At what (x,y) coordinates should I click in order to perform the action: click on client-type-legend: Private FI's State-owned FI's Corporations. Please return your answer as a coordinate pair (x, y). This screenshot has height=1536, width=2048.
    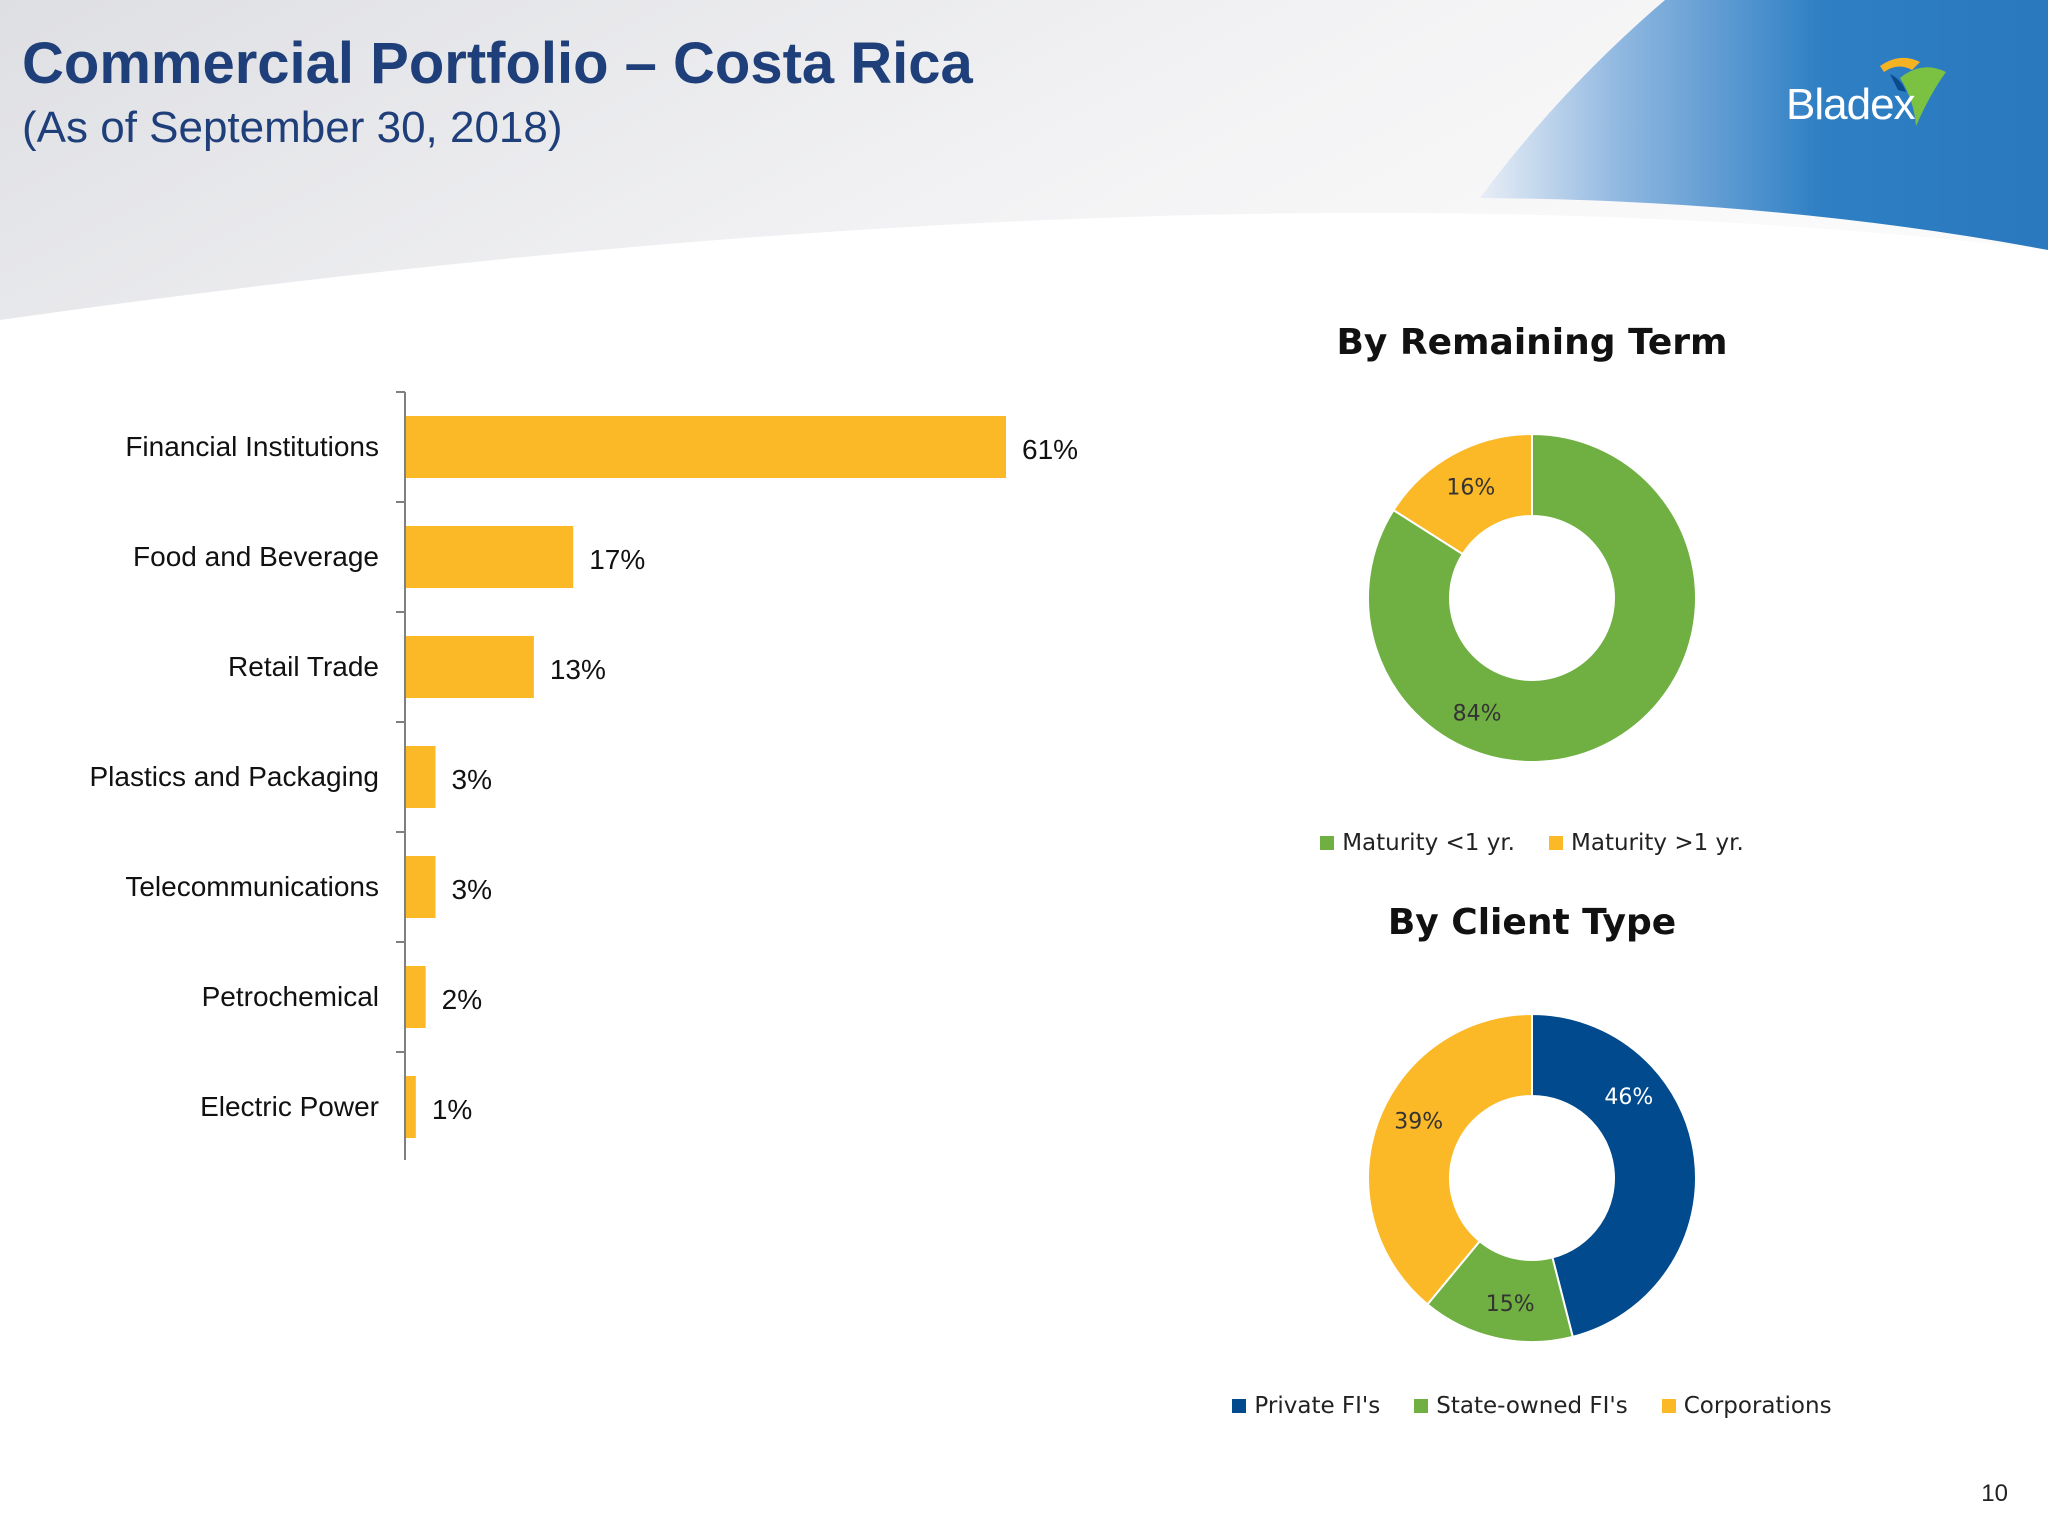
    Looking at the image, I should click on (1532, 1406).